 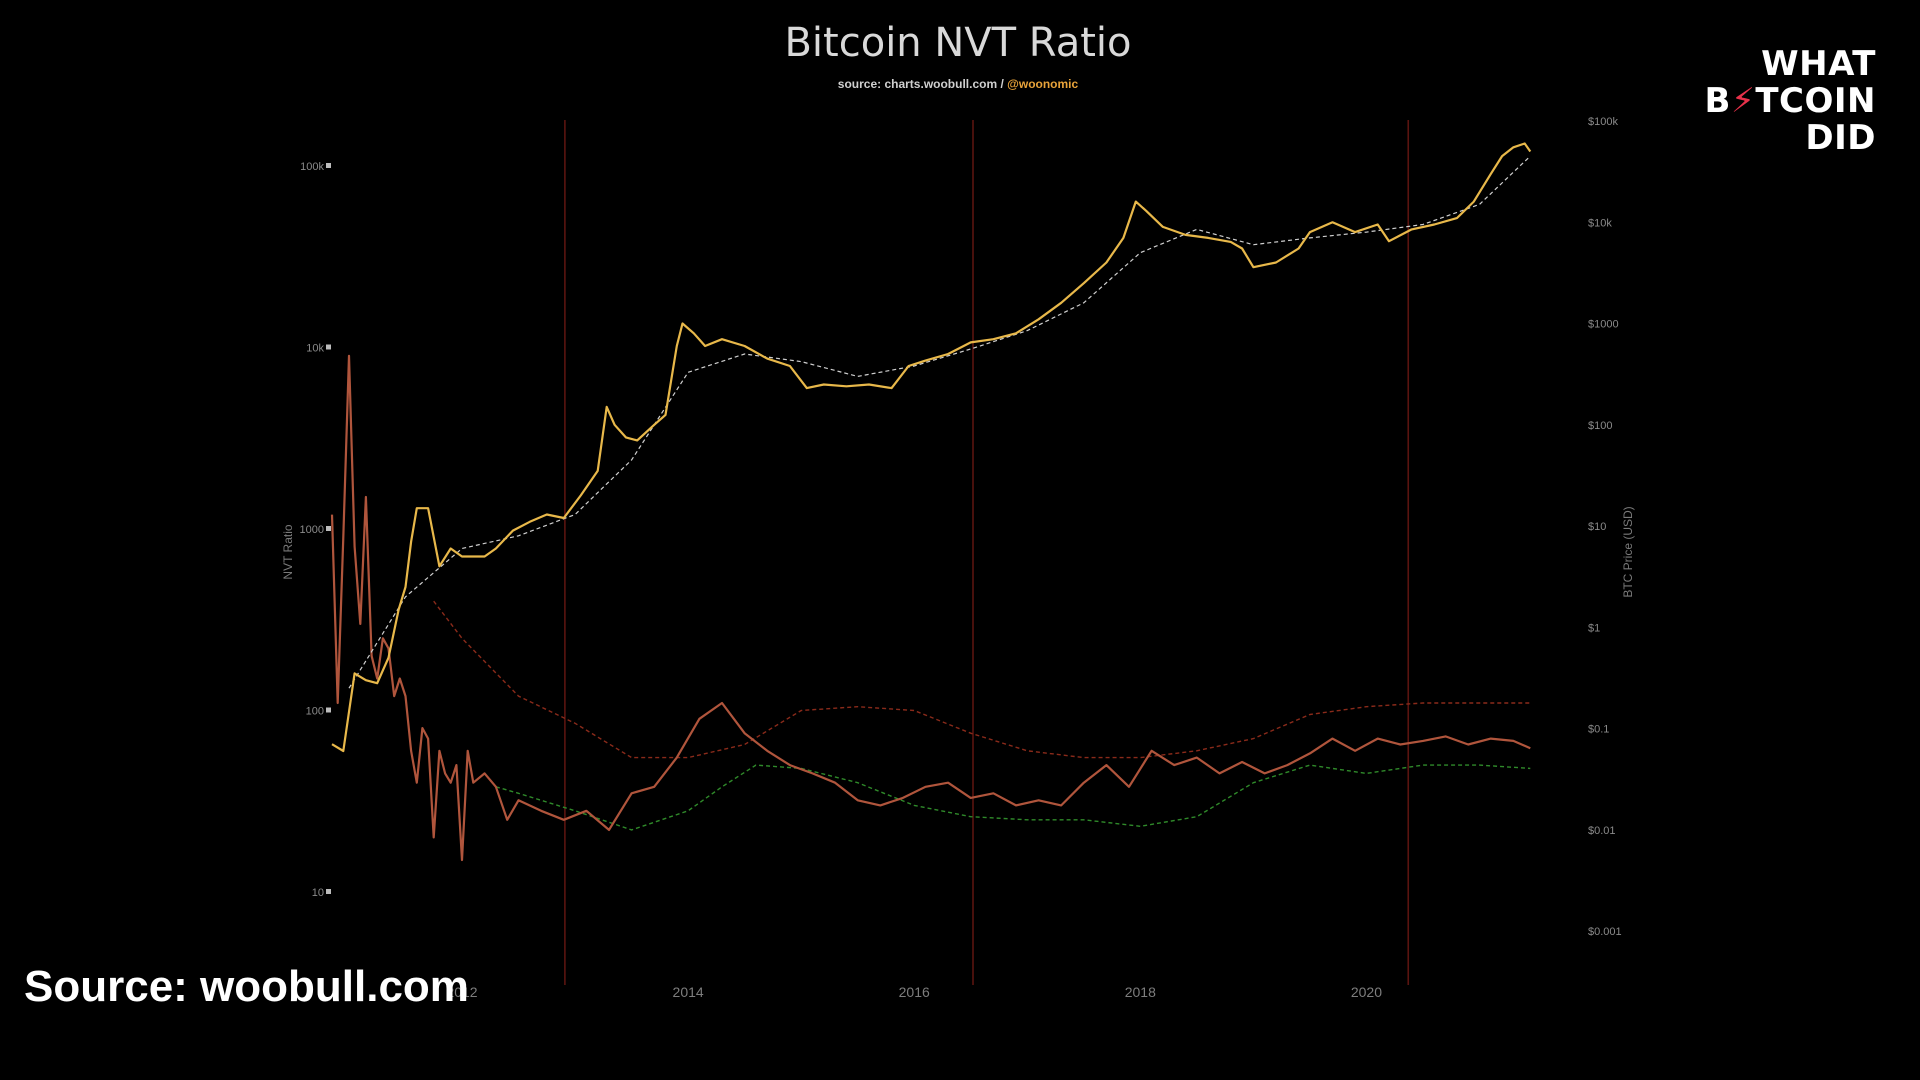 What do you see at coordinates (1598, 730) in the screenshot?
I see `y-right-tick-label: $0.1` at bounding box center [1598, 730].